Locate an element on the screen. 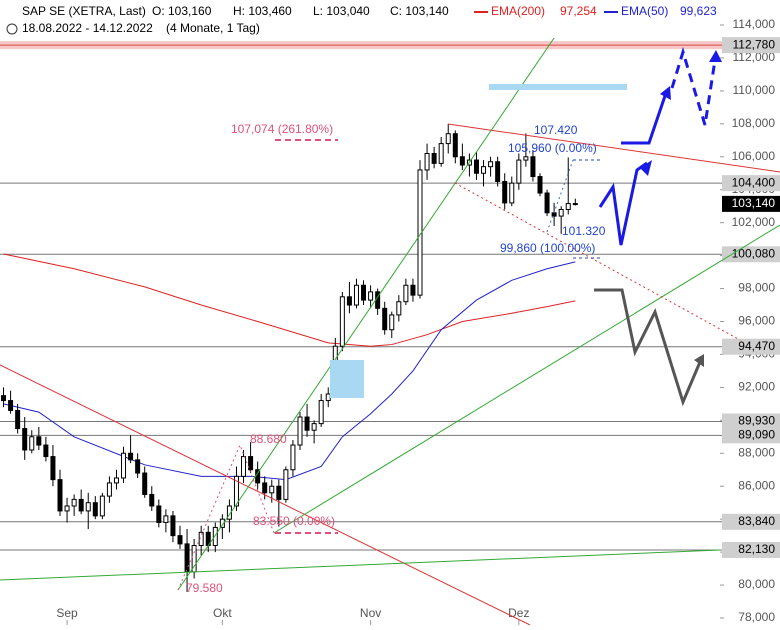  level-label: 89,930 is located at coordinates (756, 421).